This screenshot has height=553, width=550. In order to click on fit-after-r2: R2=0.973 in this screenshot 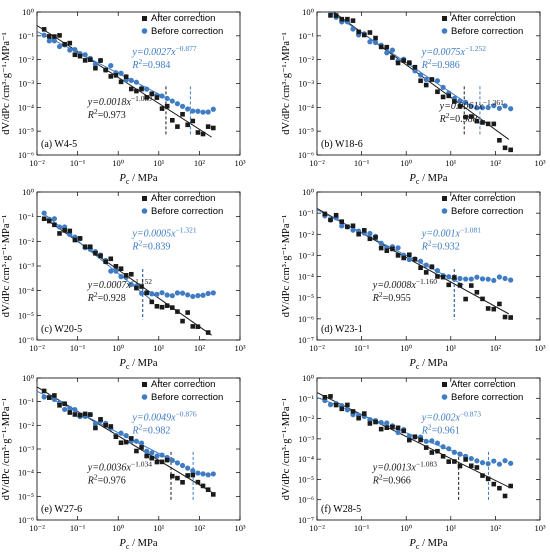, I will do `click(106, 114)`.